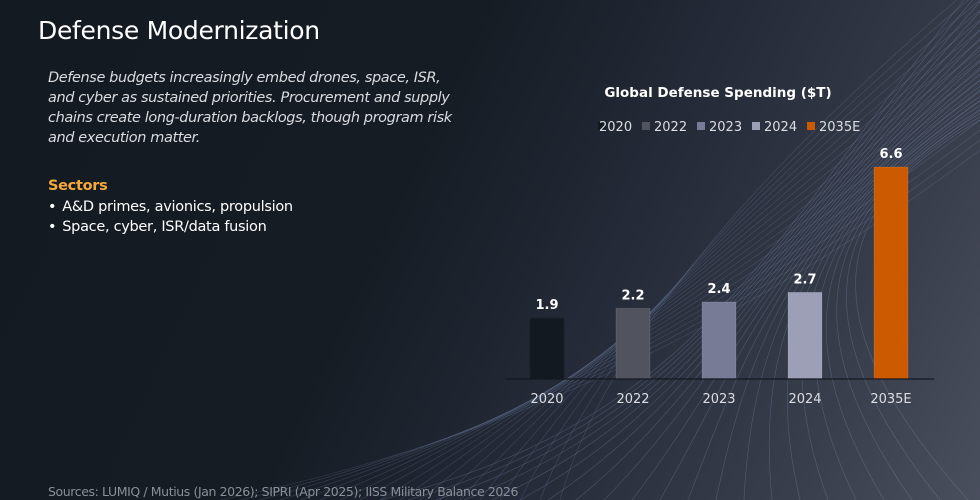 The height and width of the screenshot is (500, 980). I want to click on data-label: 2.2, so click(632, 295).